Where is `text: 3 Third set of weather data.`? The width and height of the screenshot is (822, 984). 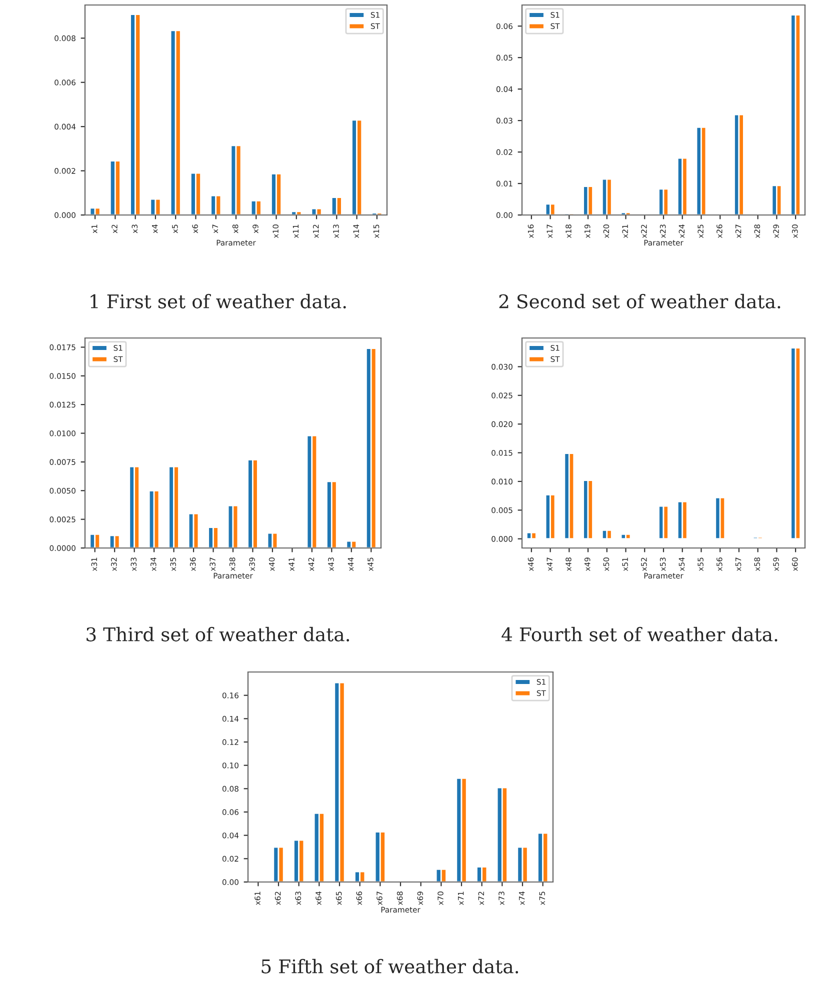
text: 3 Third set of weather data. is located at coordinates (218, 634).